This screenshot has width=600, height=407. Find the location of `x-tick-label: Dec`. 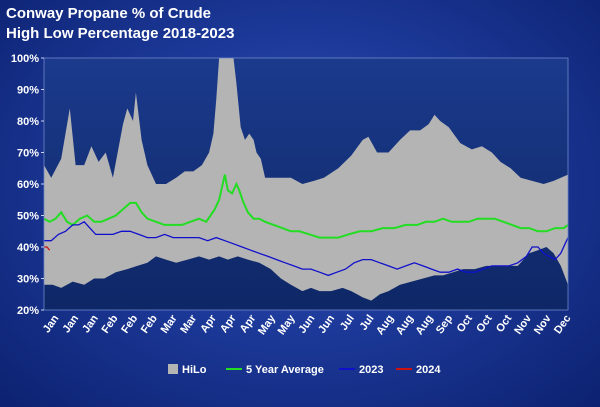

x-tick-label: Dec is located at coordinates (562, 324).